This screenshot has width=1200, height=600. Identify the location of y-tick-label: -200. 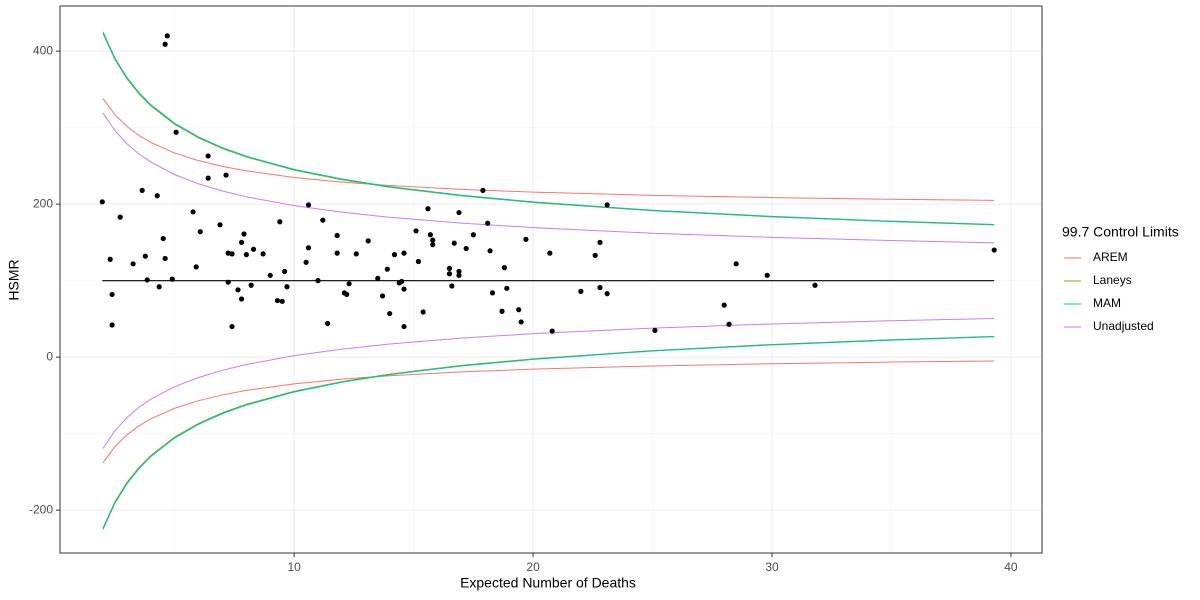
(41, 509).